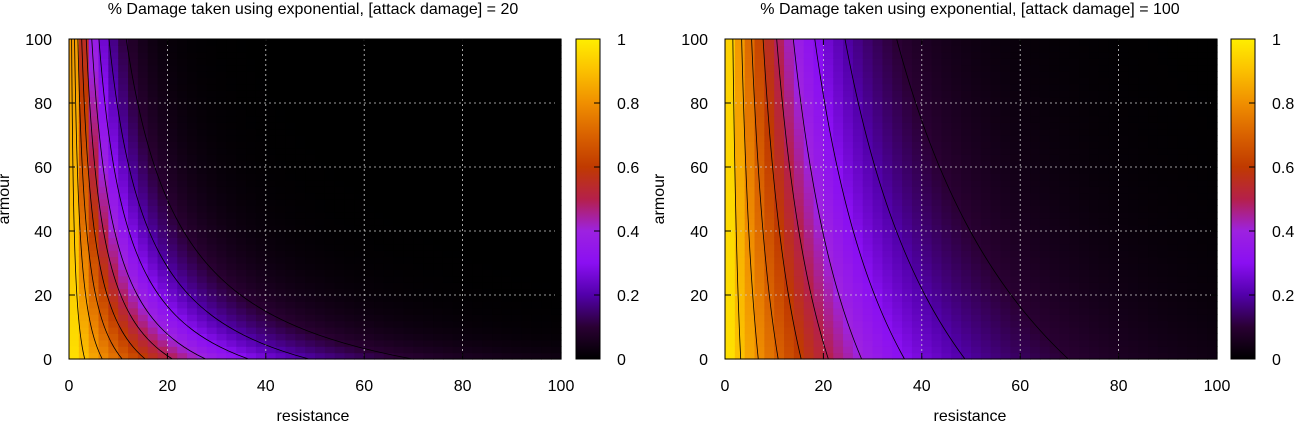  What do you see at coordinates (88, 199) in the screenshot?
I see `contour-line` at bounding box center [88, 199].